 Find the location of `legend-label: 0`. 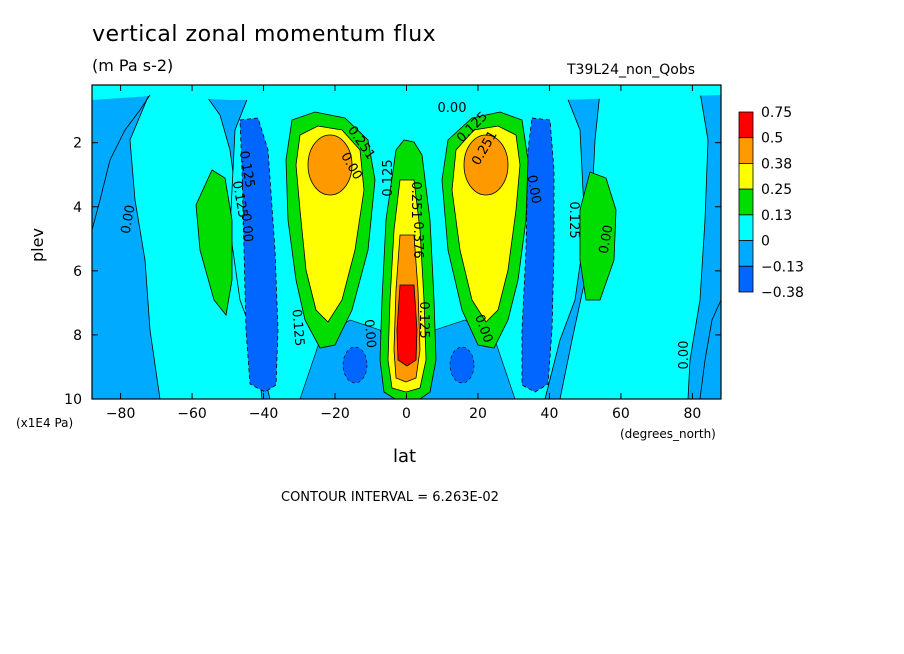

legend-label: 0 is located at coordinates (765, 242).